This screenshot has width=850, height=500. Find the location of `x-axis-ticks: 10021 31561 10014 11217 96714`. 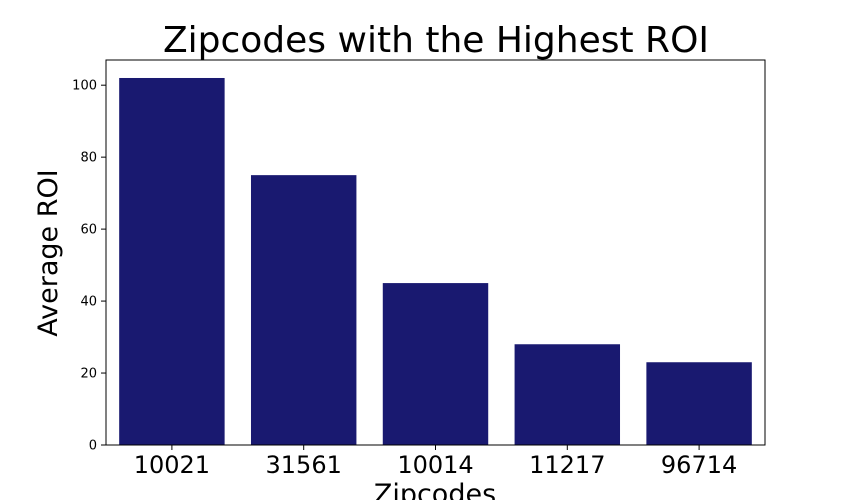

x-axis-ticks: 10021 31561 10014 11217 96714 is located at coordinates (435, 462).